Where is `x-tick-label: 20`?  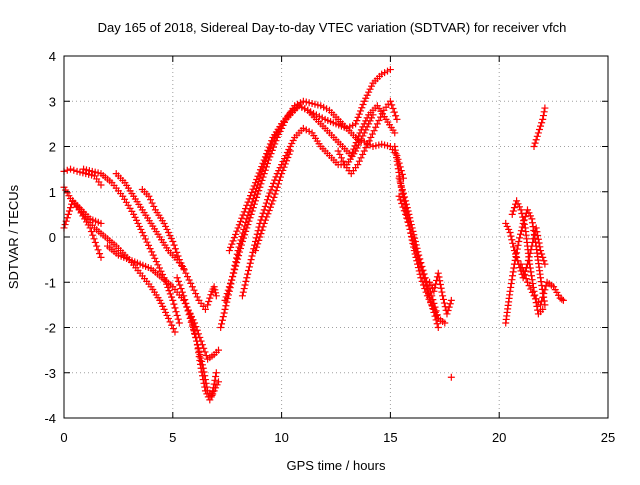
x-tick-label: 20 is located at coordinates (499, 437).